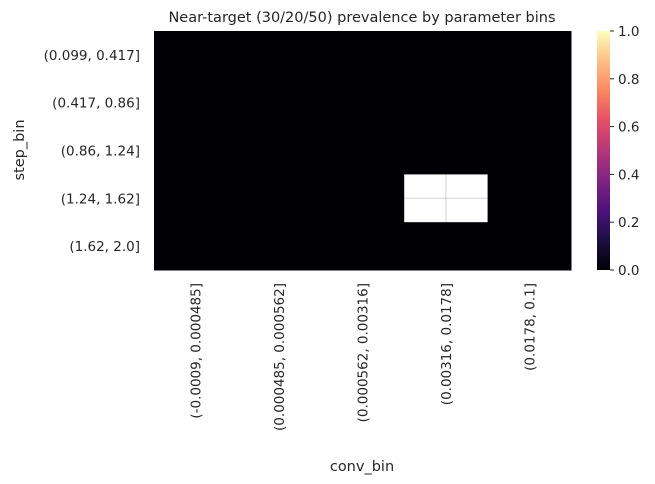 Image resolution: width=655 pixels, height=484 pixels. I want to click on x-axis-label: conv_bin, so click(362, 467).